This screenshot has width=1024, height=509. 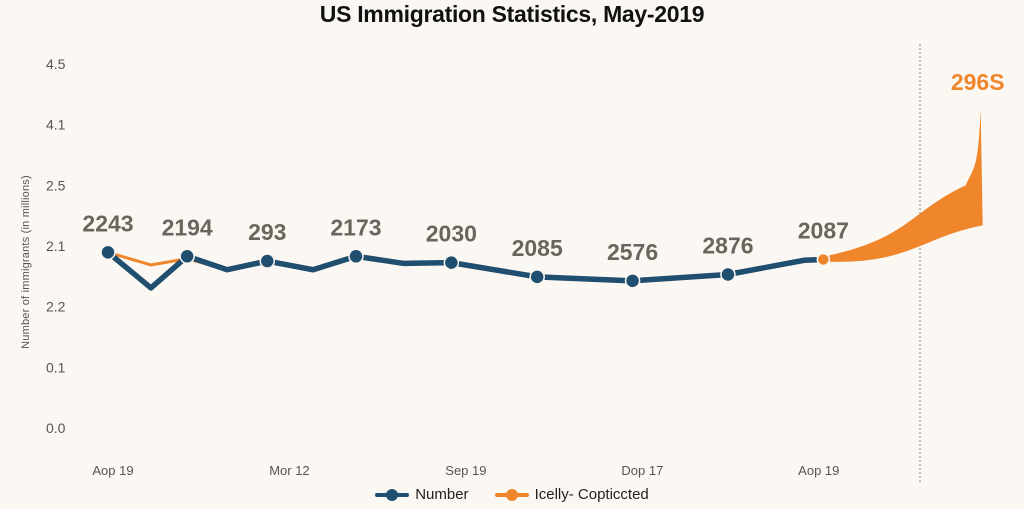 I want to click on chart-title: US Immigration Statistics, May-2019, so click(x=512, y=14).